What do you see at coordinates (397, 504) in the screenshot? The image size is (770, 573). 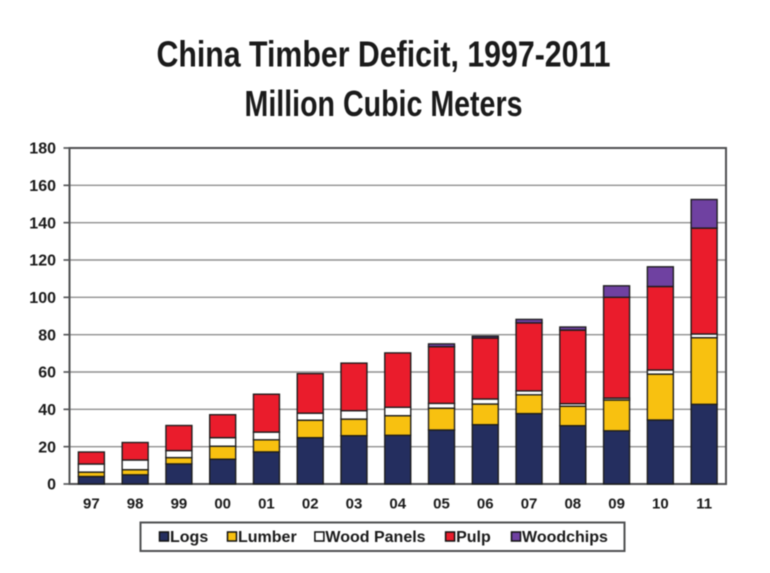 I see `svg-text: 04` at bounding box center [397, 504].